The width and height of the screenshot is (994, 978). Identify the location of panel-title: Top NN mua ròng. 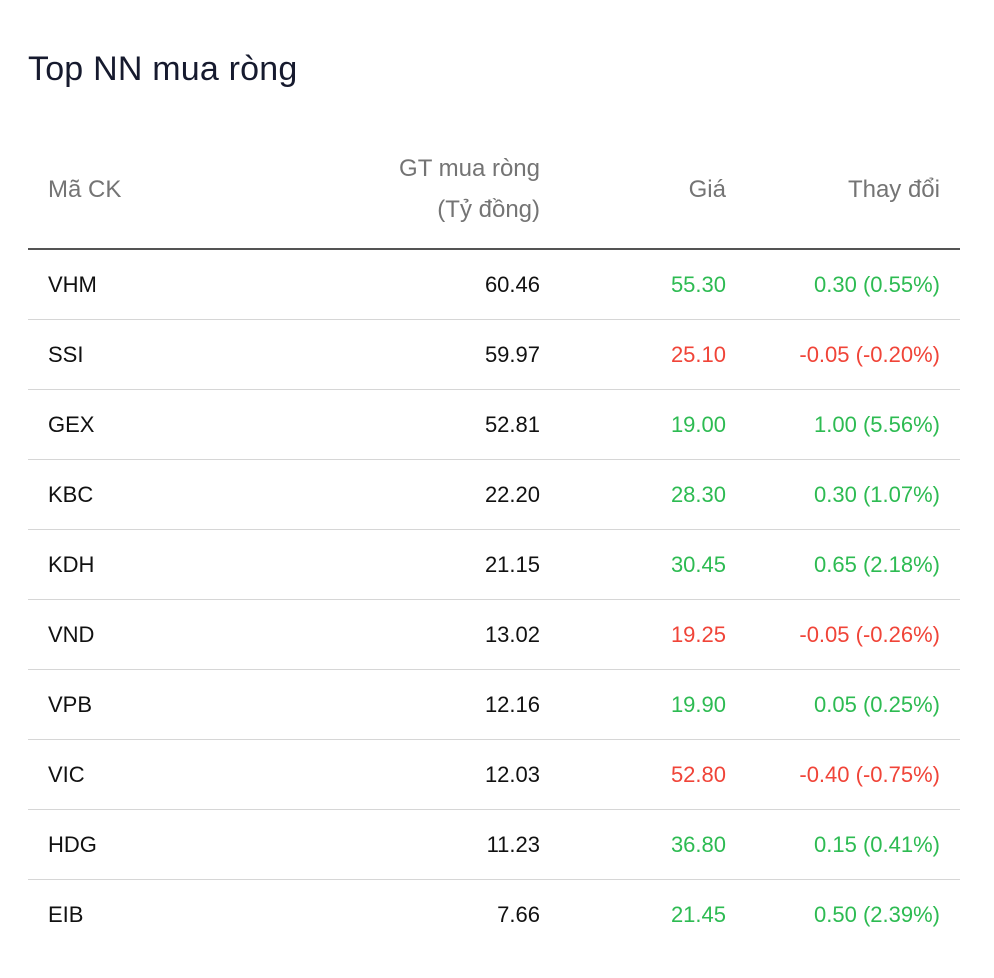
(163, 69).